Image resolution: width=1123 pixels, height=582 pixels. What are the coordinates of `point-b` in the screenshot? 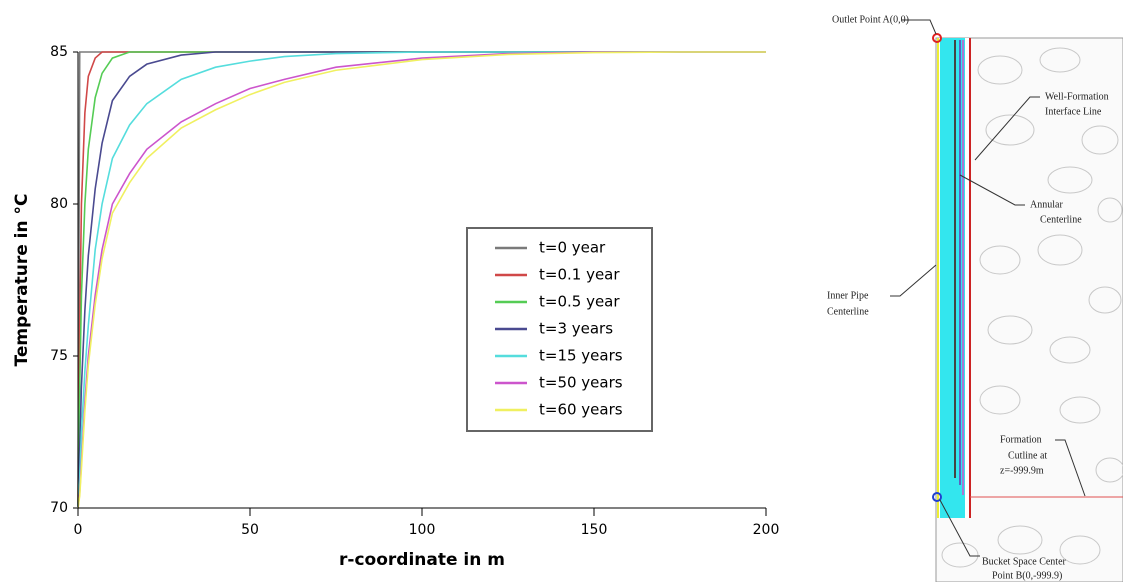 It's located at (937, 497).